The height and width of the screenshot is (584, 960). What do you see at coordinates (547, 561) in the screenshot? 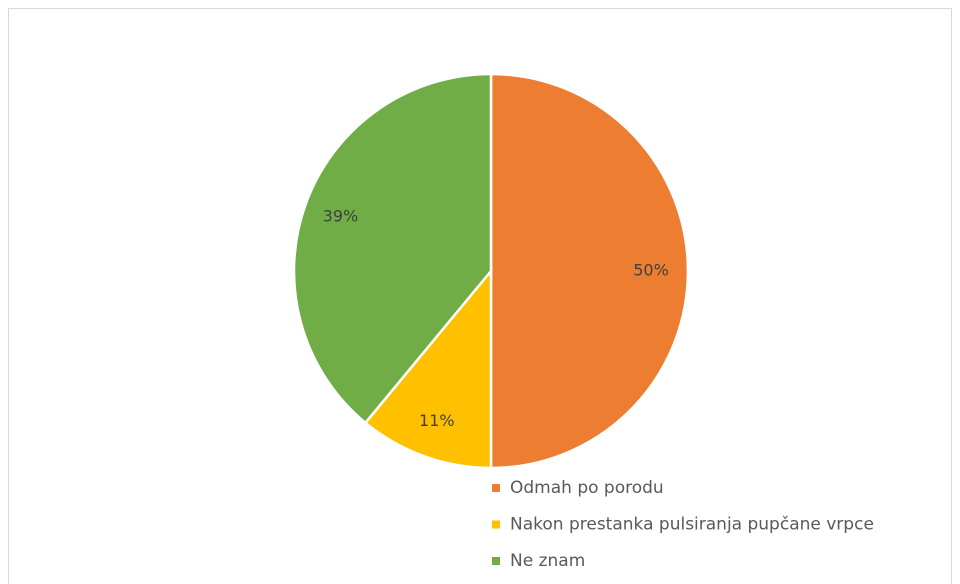
I see `legend-label: Ne znam` at bounding box center [547, 561].